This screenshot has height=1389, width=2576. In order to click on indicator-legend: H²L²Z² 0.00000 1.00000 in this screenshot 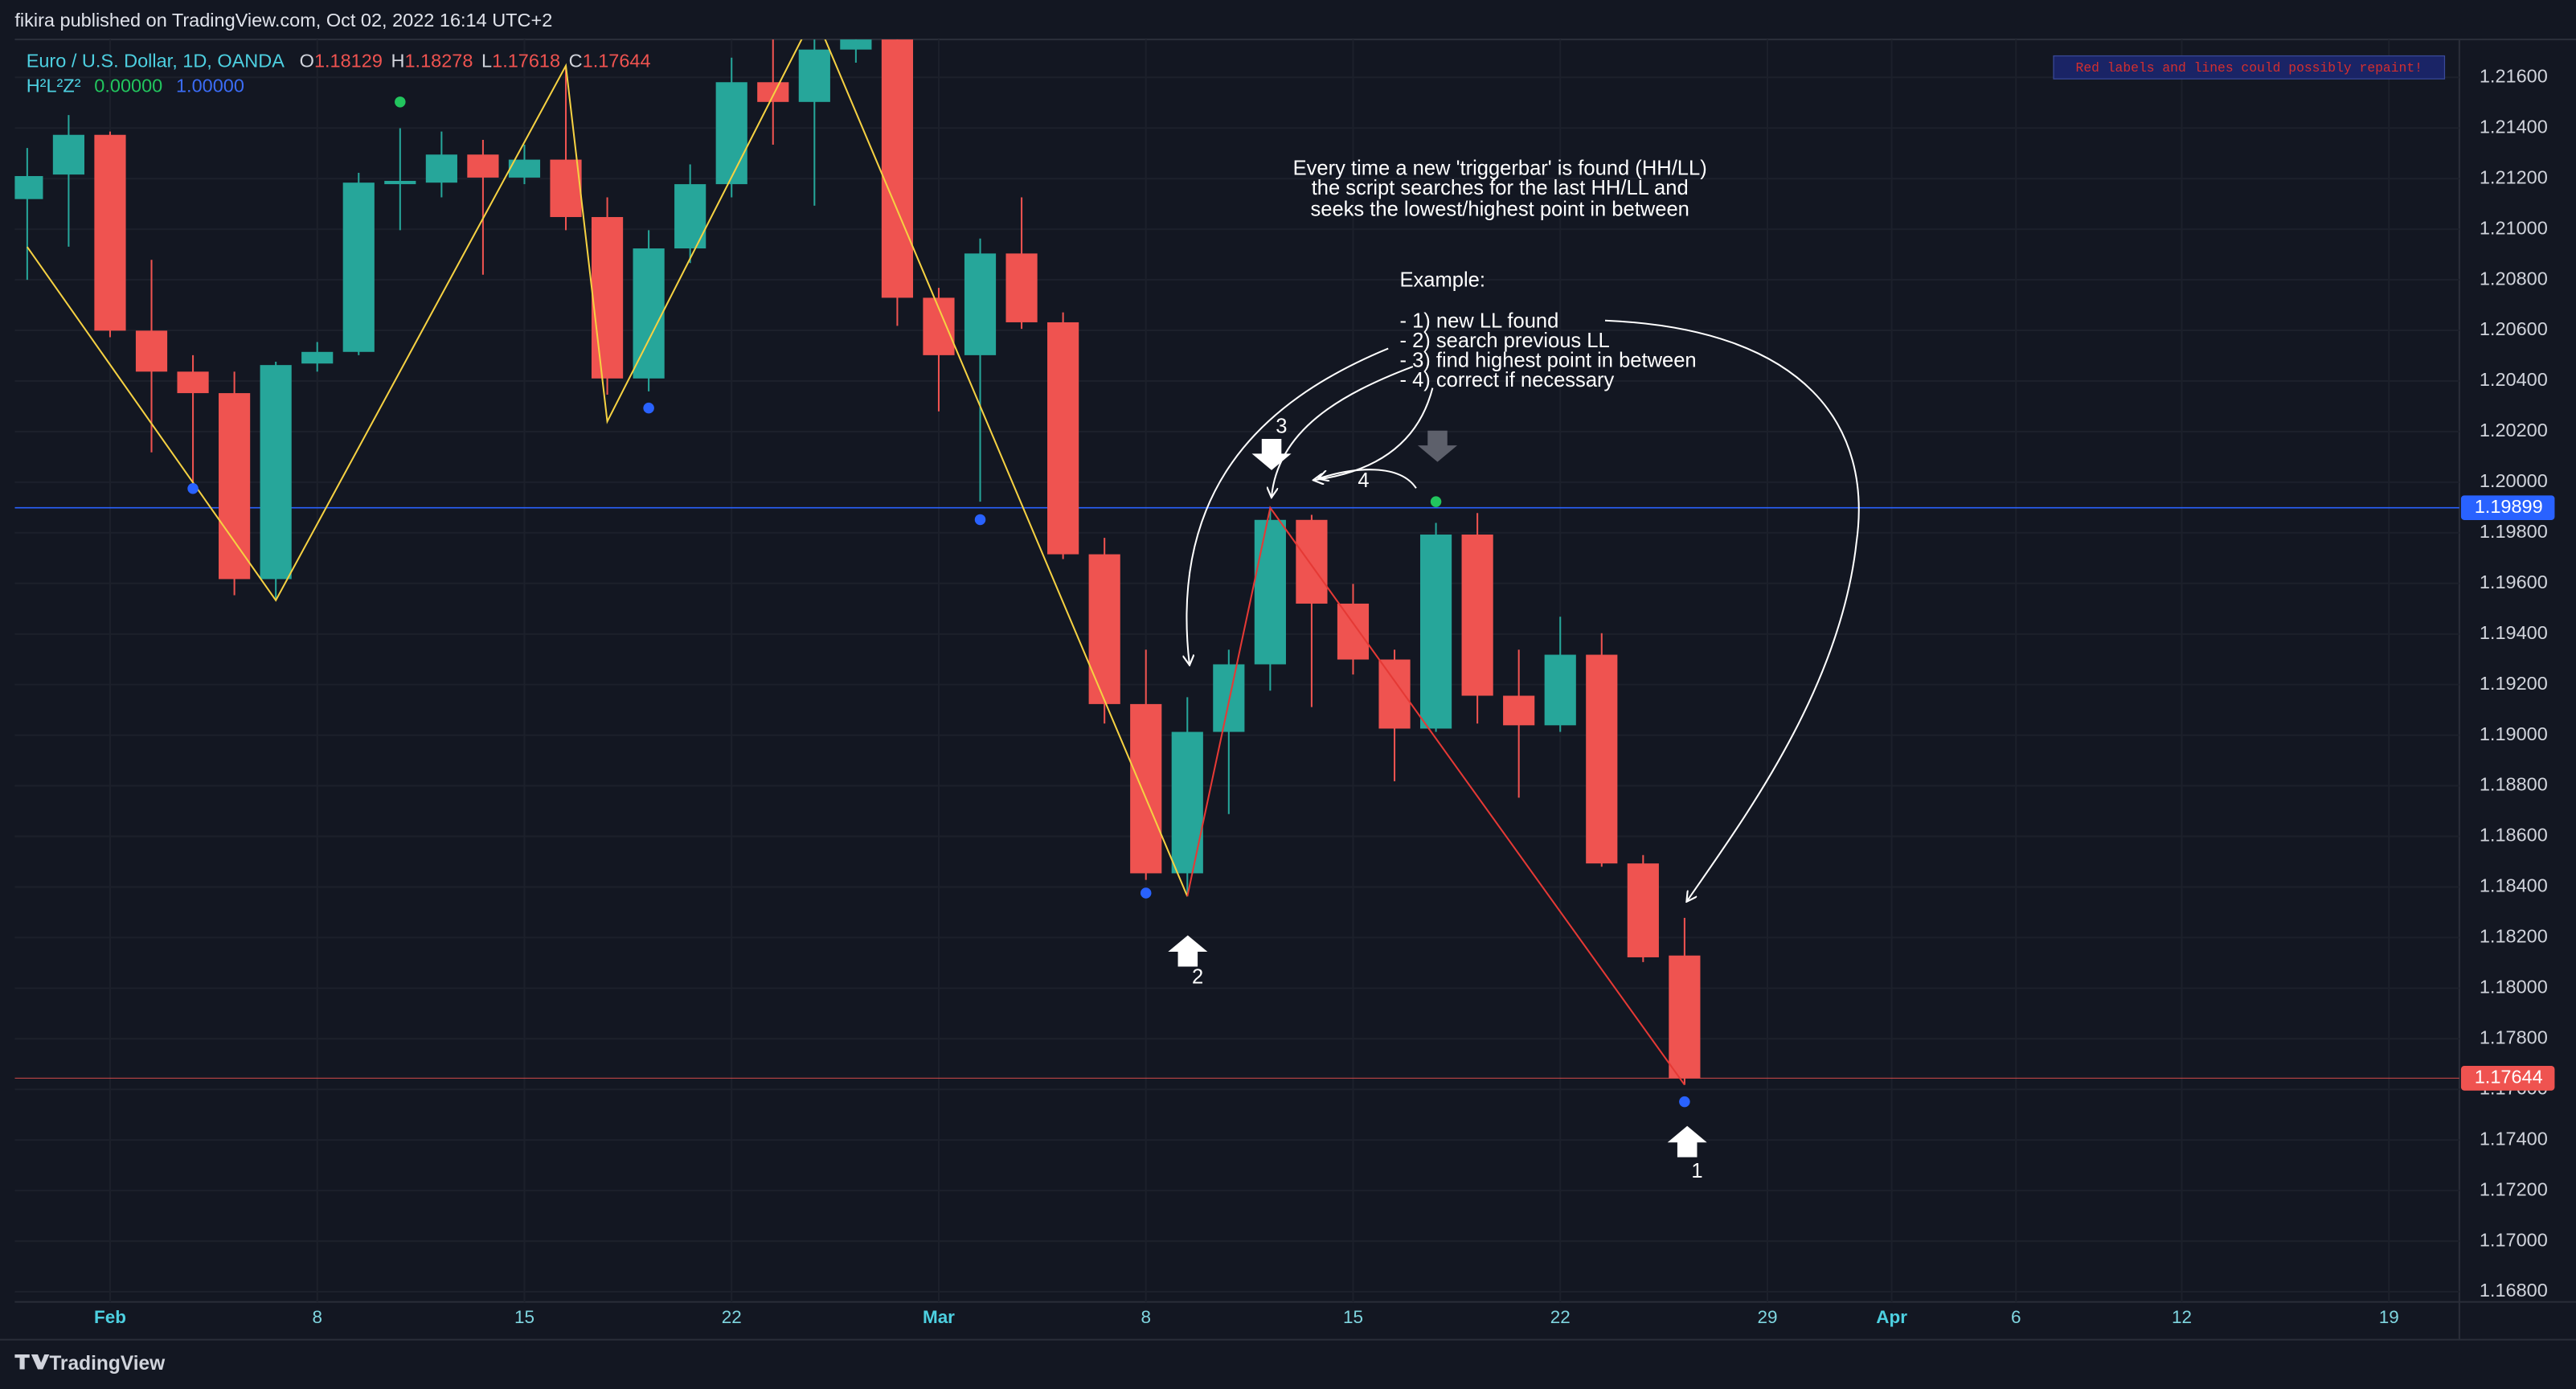, I will do `click(135, 86)`.